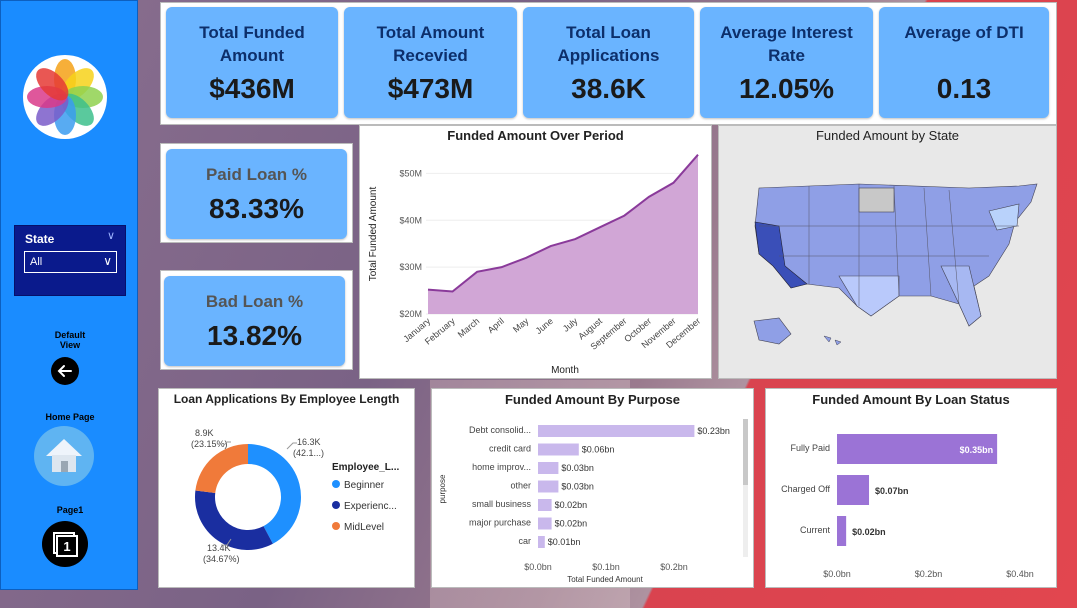  I want to click on kpi-title: Average Interest Rate, so click(786, 44).